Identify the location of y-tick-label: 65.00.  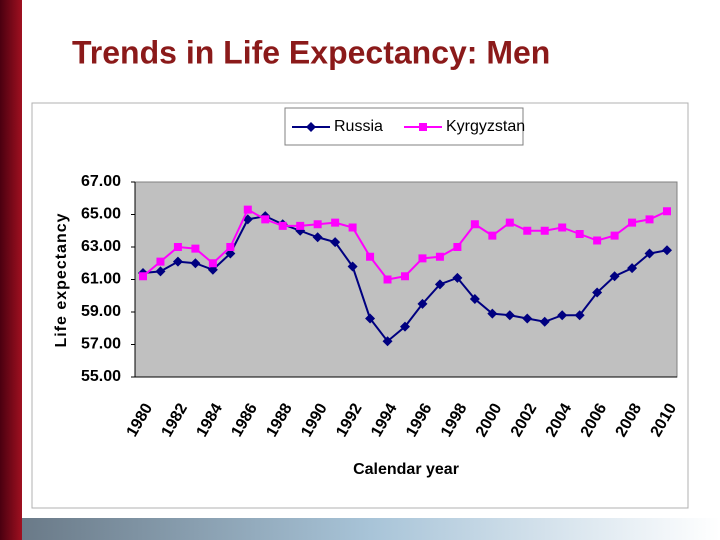
(101, 214).